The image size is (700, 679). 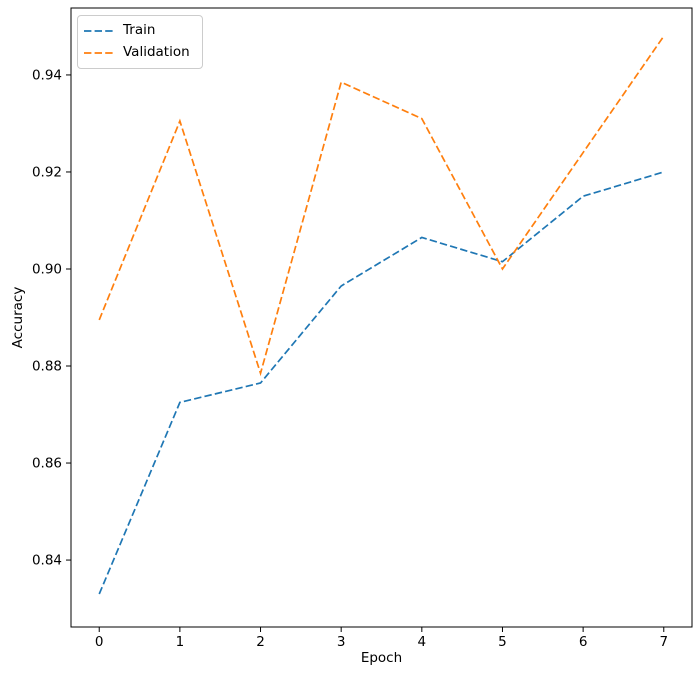 I want to click on x-tick-label: 4, so click(x=422, y=642).